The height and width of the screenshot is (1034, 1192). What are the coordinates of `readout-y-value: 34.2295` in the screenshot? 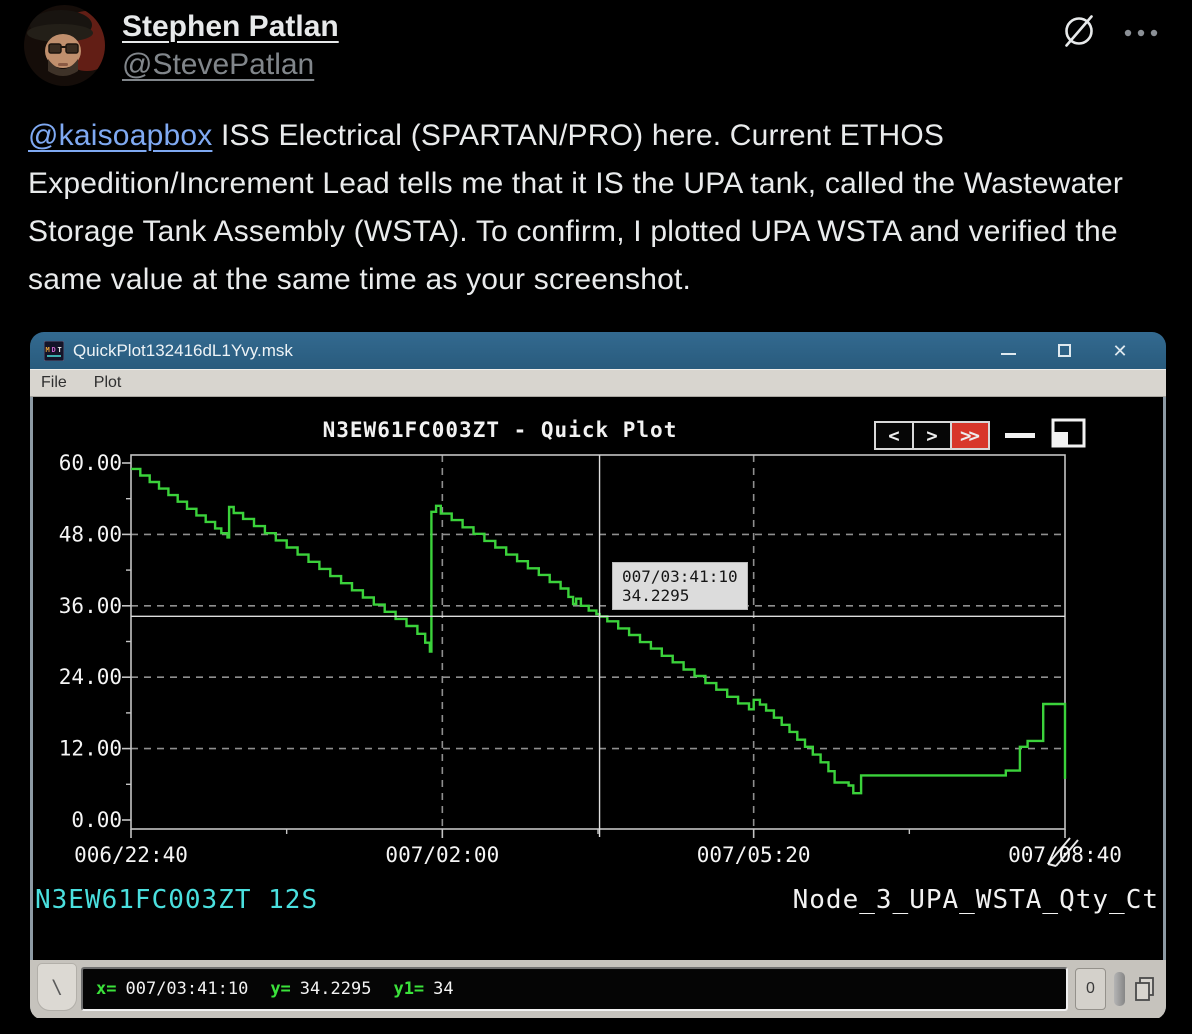 It's located at (335, 989).